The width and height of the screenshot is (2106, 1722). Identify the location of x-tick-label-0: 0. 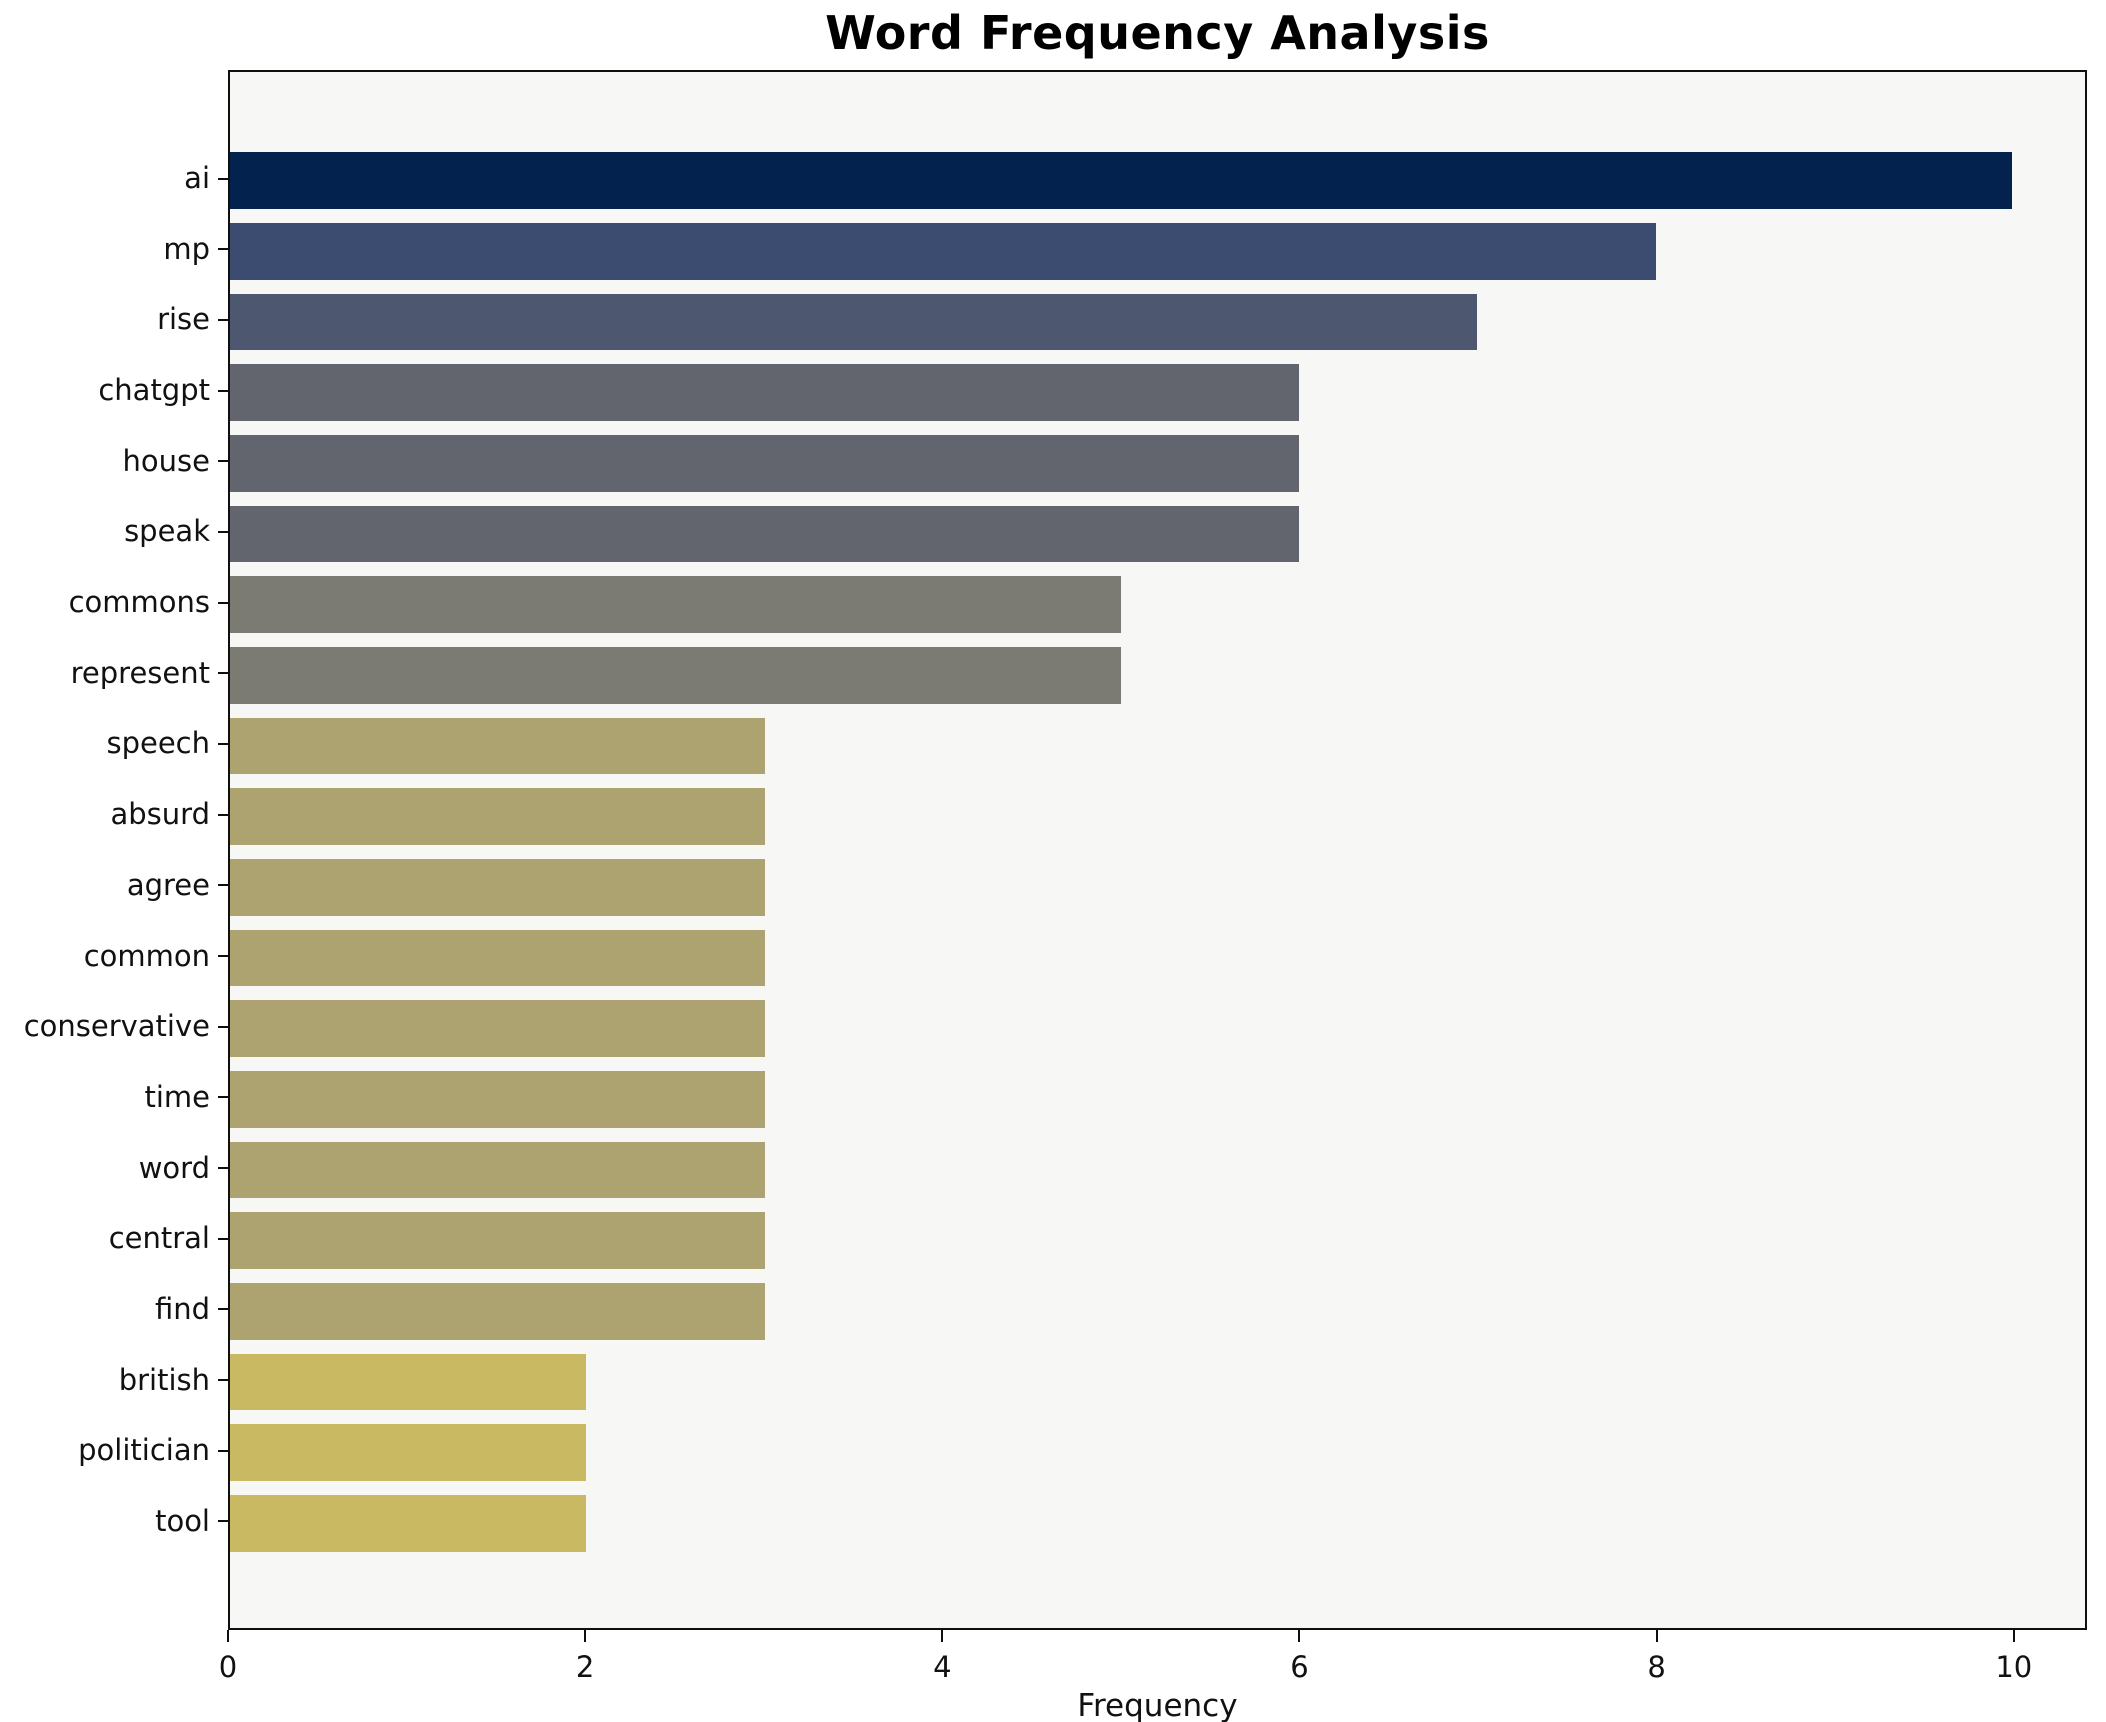
(228, 1667).